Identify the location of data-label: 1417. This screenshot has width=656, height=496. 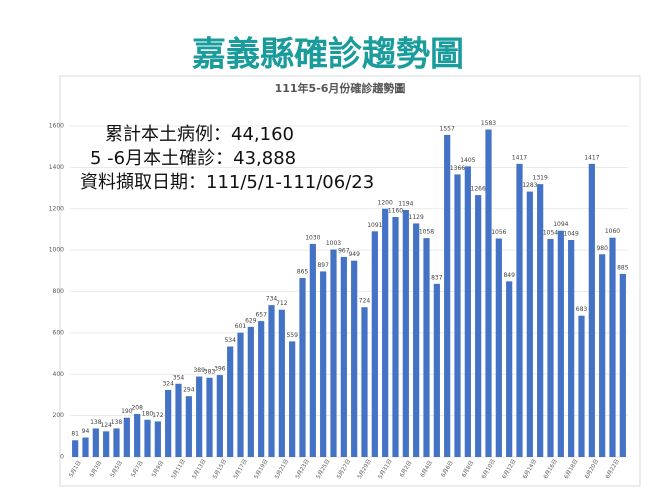
(591, 157).